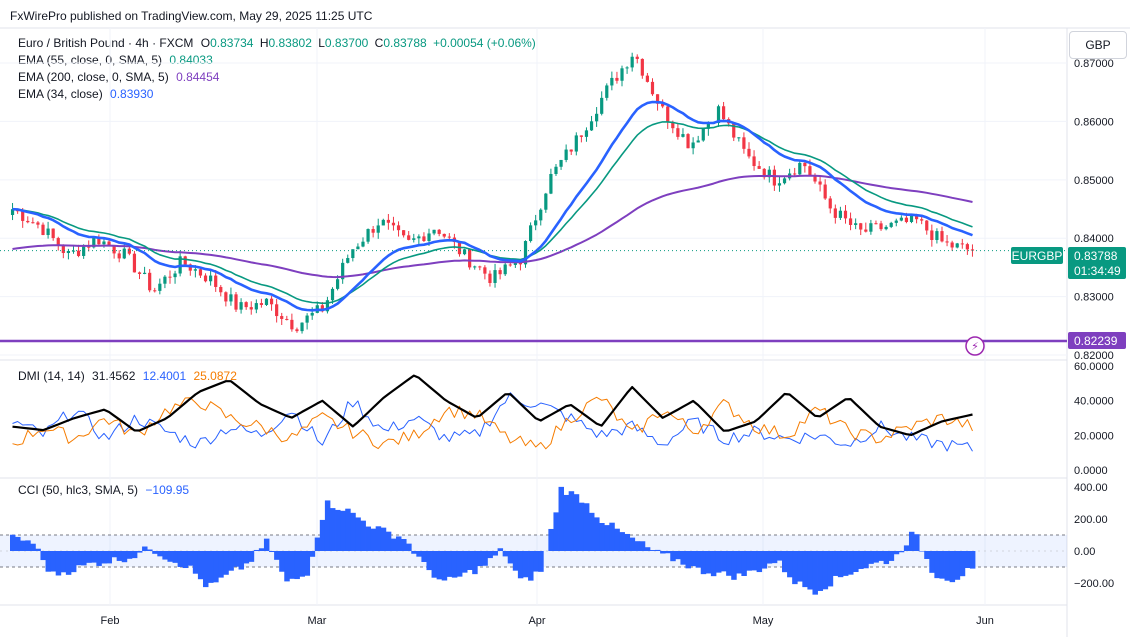 The image size is (1130, 637). What do you see at coordinates (1098, 45) in the screenshot?
I see `currency-button: GBP` at bounding box center [1098, 45].